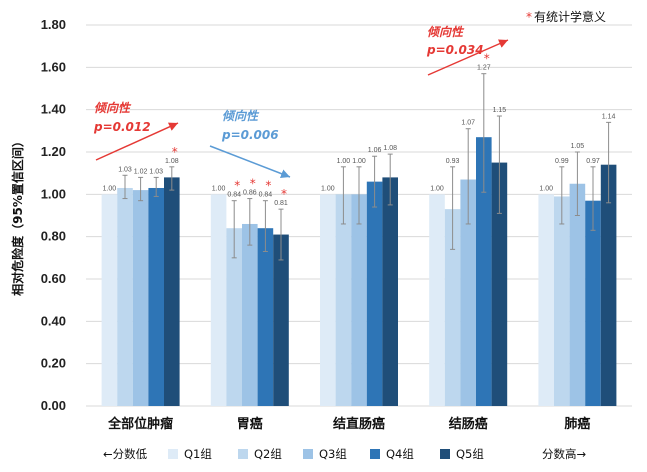  Describe the element at coordinates (570, 16) in the screenshot. I see `significance-note-text: 有统计学意义` at that location.